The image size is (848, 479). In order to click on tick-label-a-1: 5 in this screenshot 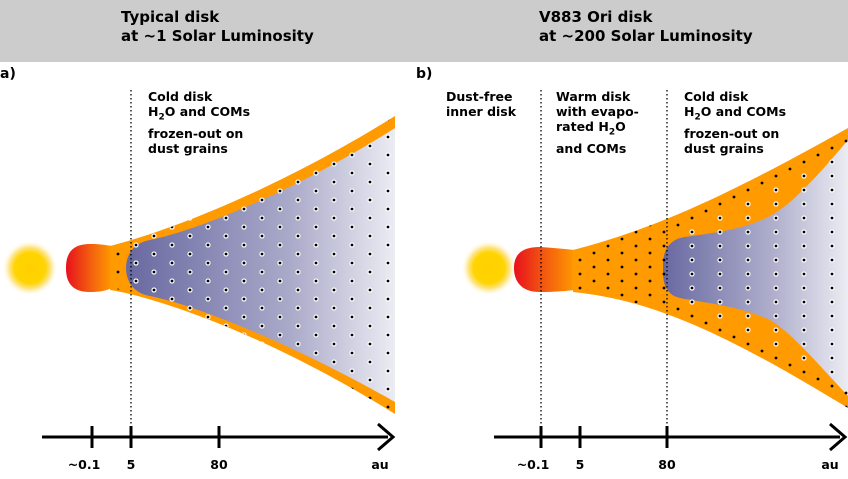, I will do `click(131, 464)`.